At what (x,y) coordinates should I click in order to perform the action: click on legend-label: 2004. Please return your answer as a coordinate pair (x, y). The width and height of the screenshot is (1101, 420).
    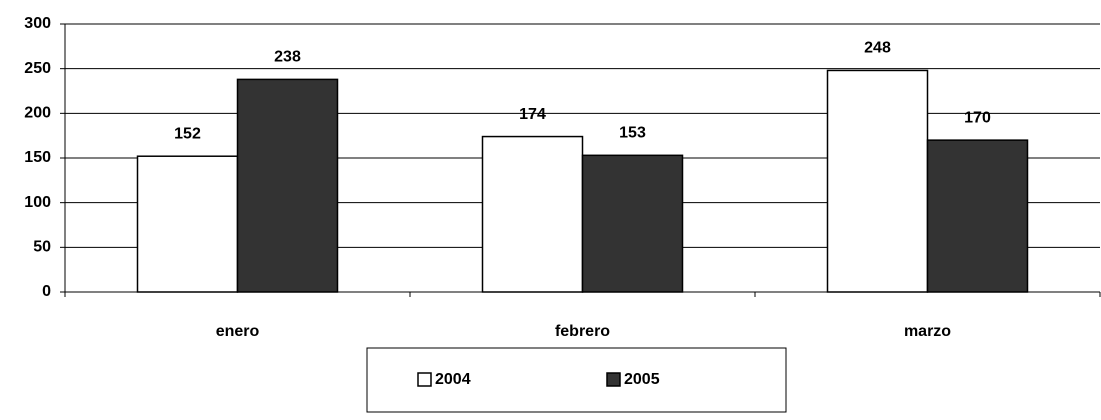
    Looking at the image, I should click on (453, 379).